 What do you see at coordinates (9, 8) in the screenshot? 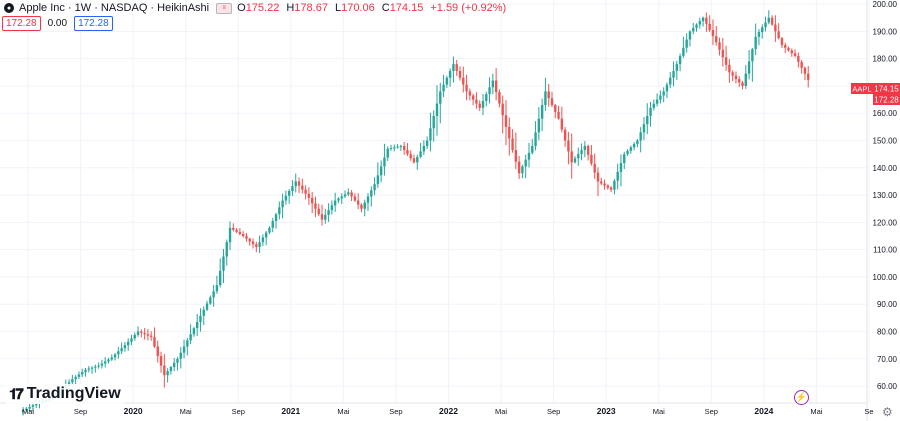
I see `apple-icon: ●` at bounding box center [9, 8].